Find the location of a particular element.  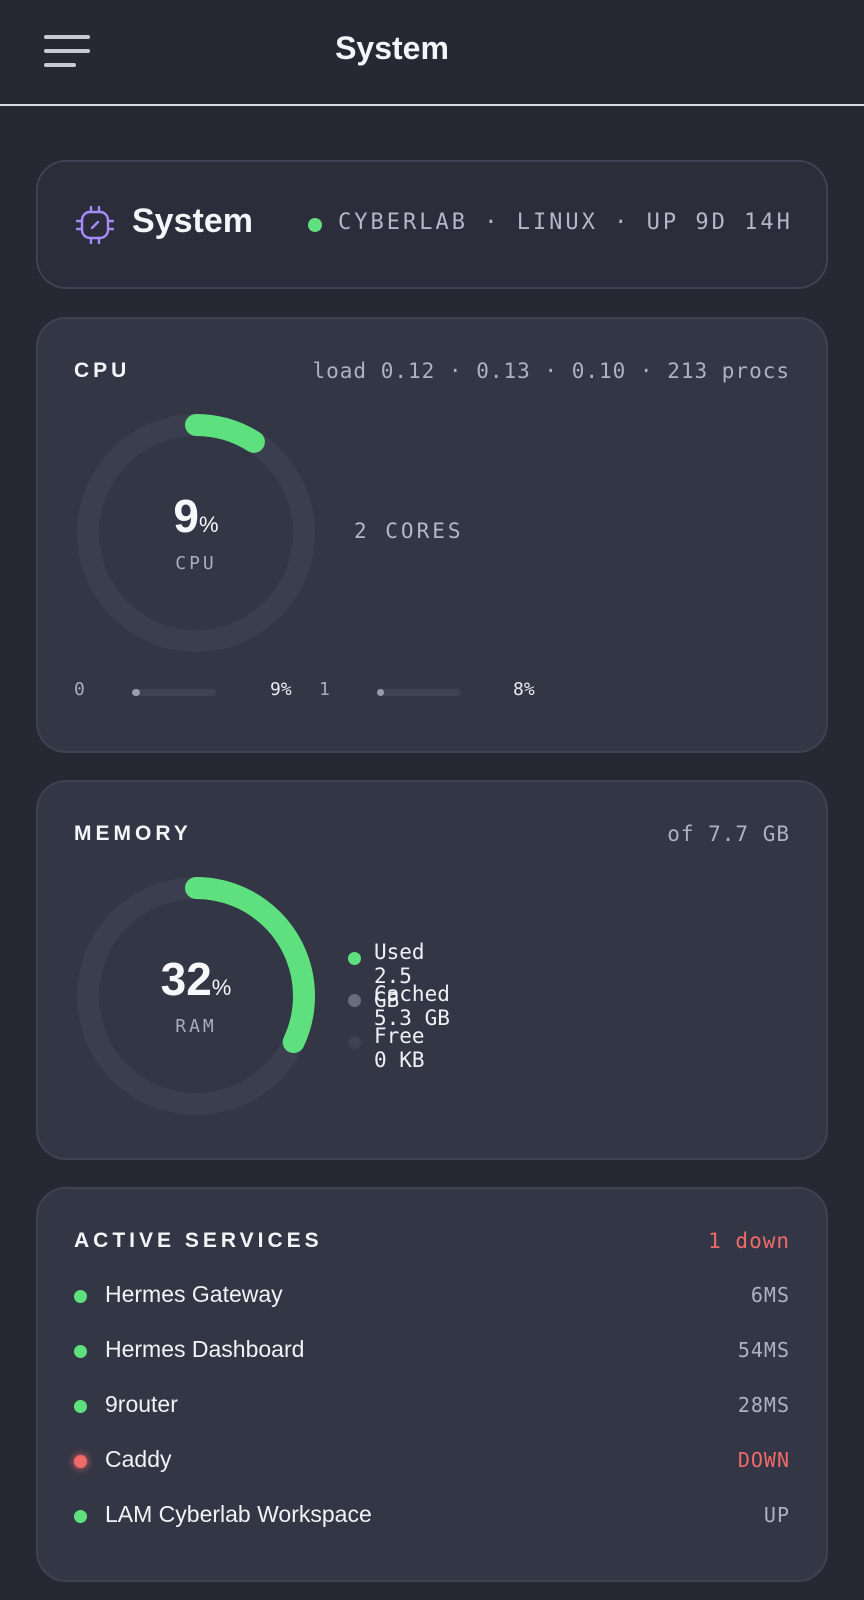

service-name: Hermes Gateway is located at coordinates (194, 1294).